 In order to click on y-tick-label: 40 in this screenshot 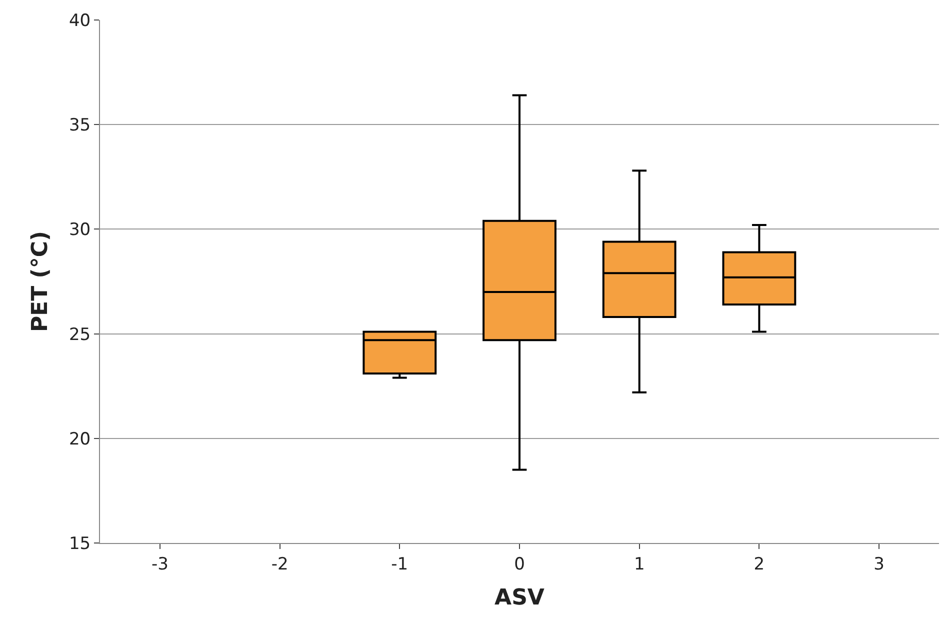, I will do `click(79, 20)`.